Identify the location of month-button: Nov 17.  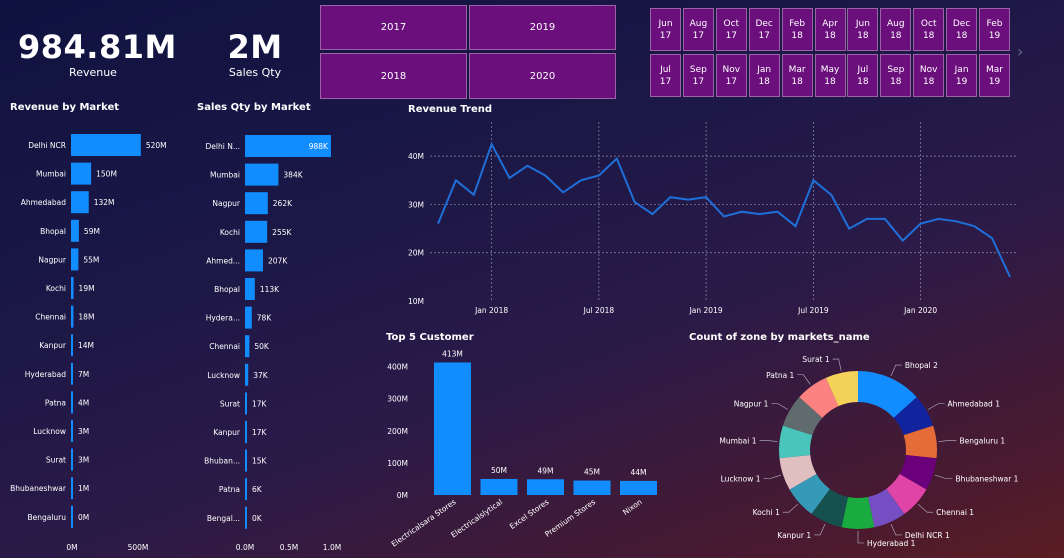
(731, 75).